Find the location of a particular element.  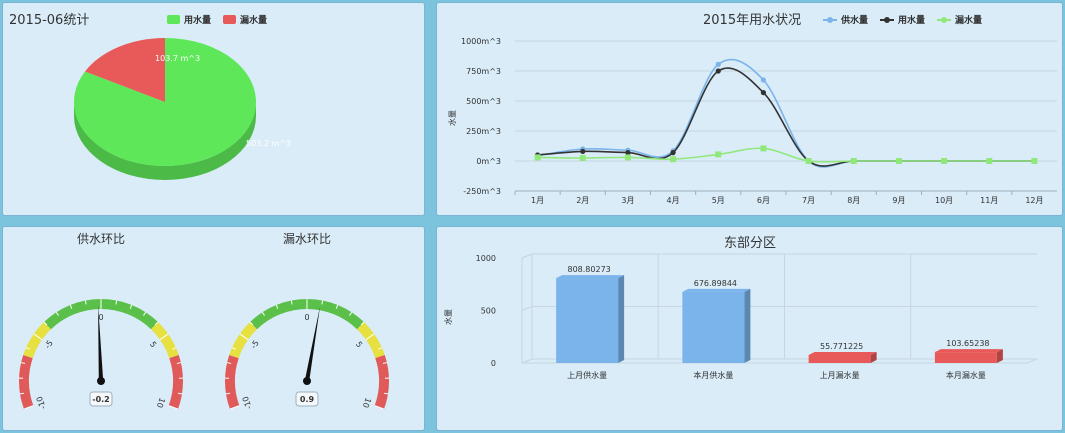

pie-chart: 503.2 m^3 103.7 m^3 is located at coordinates (182, 109).